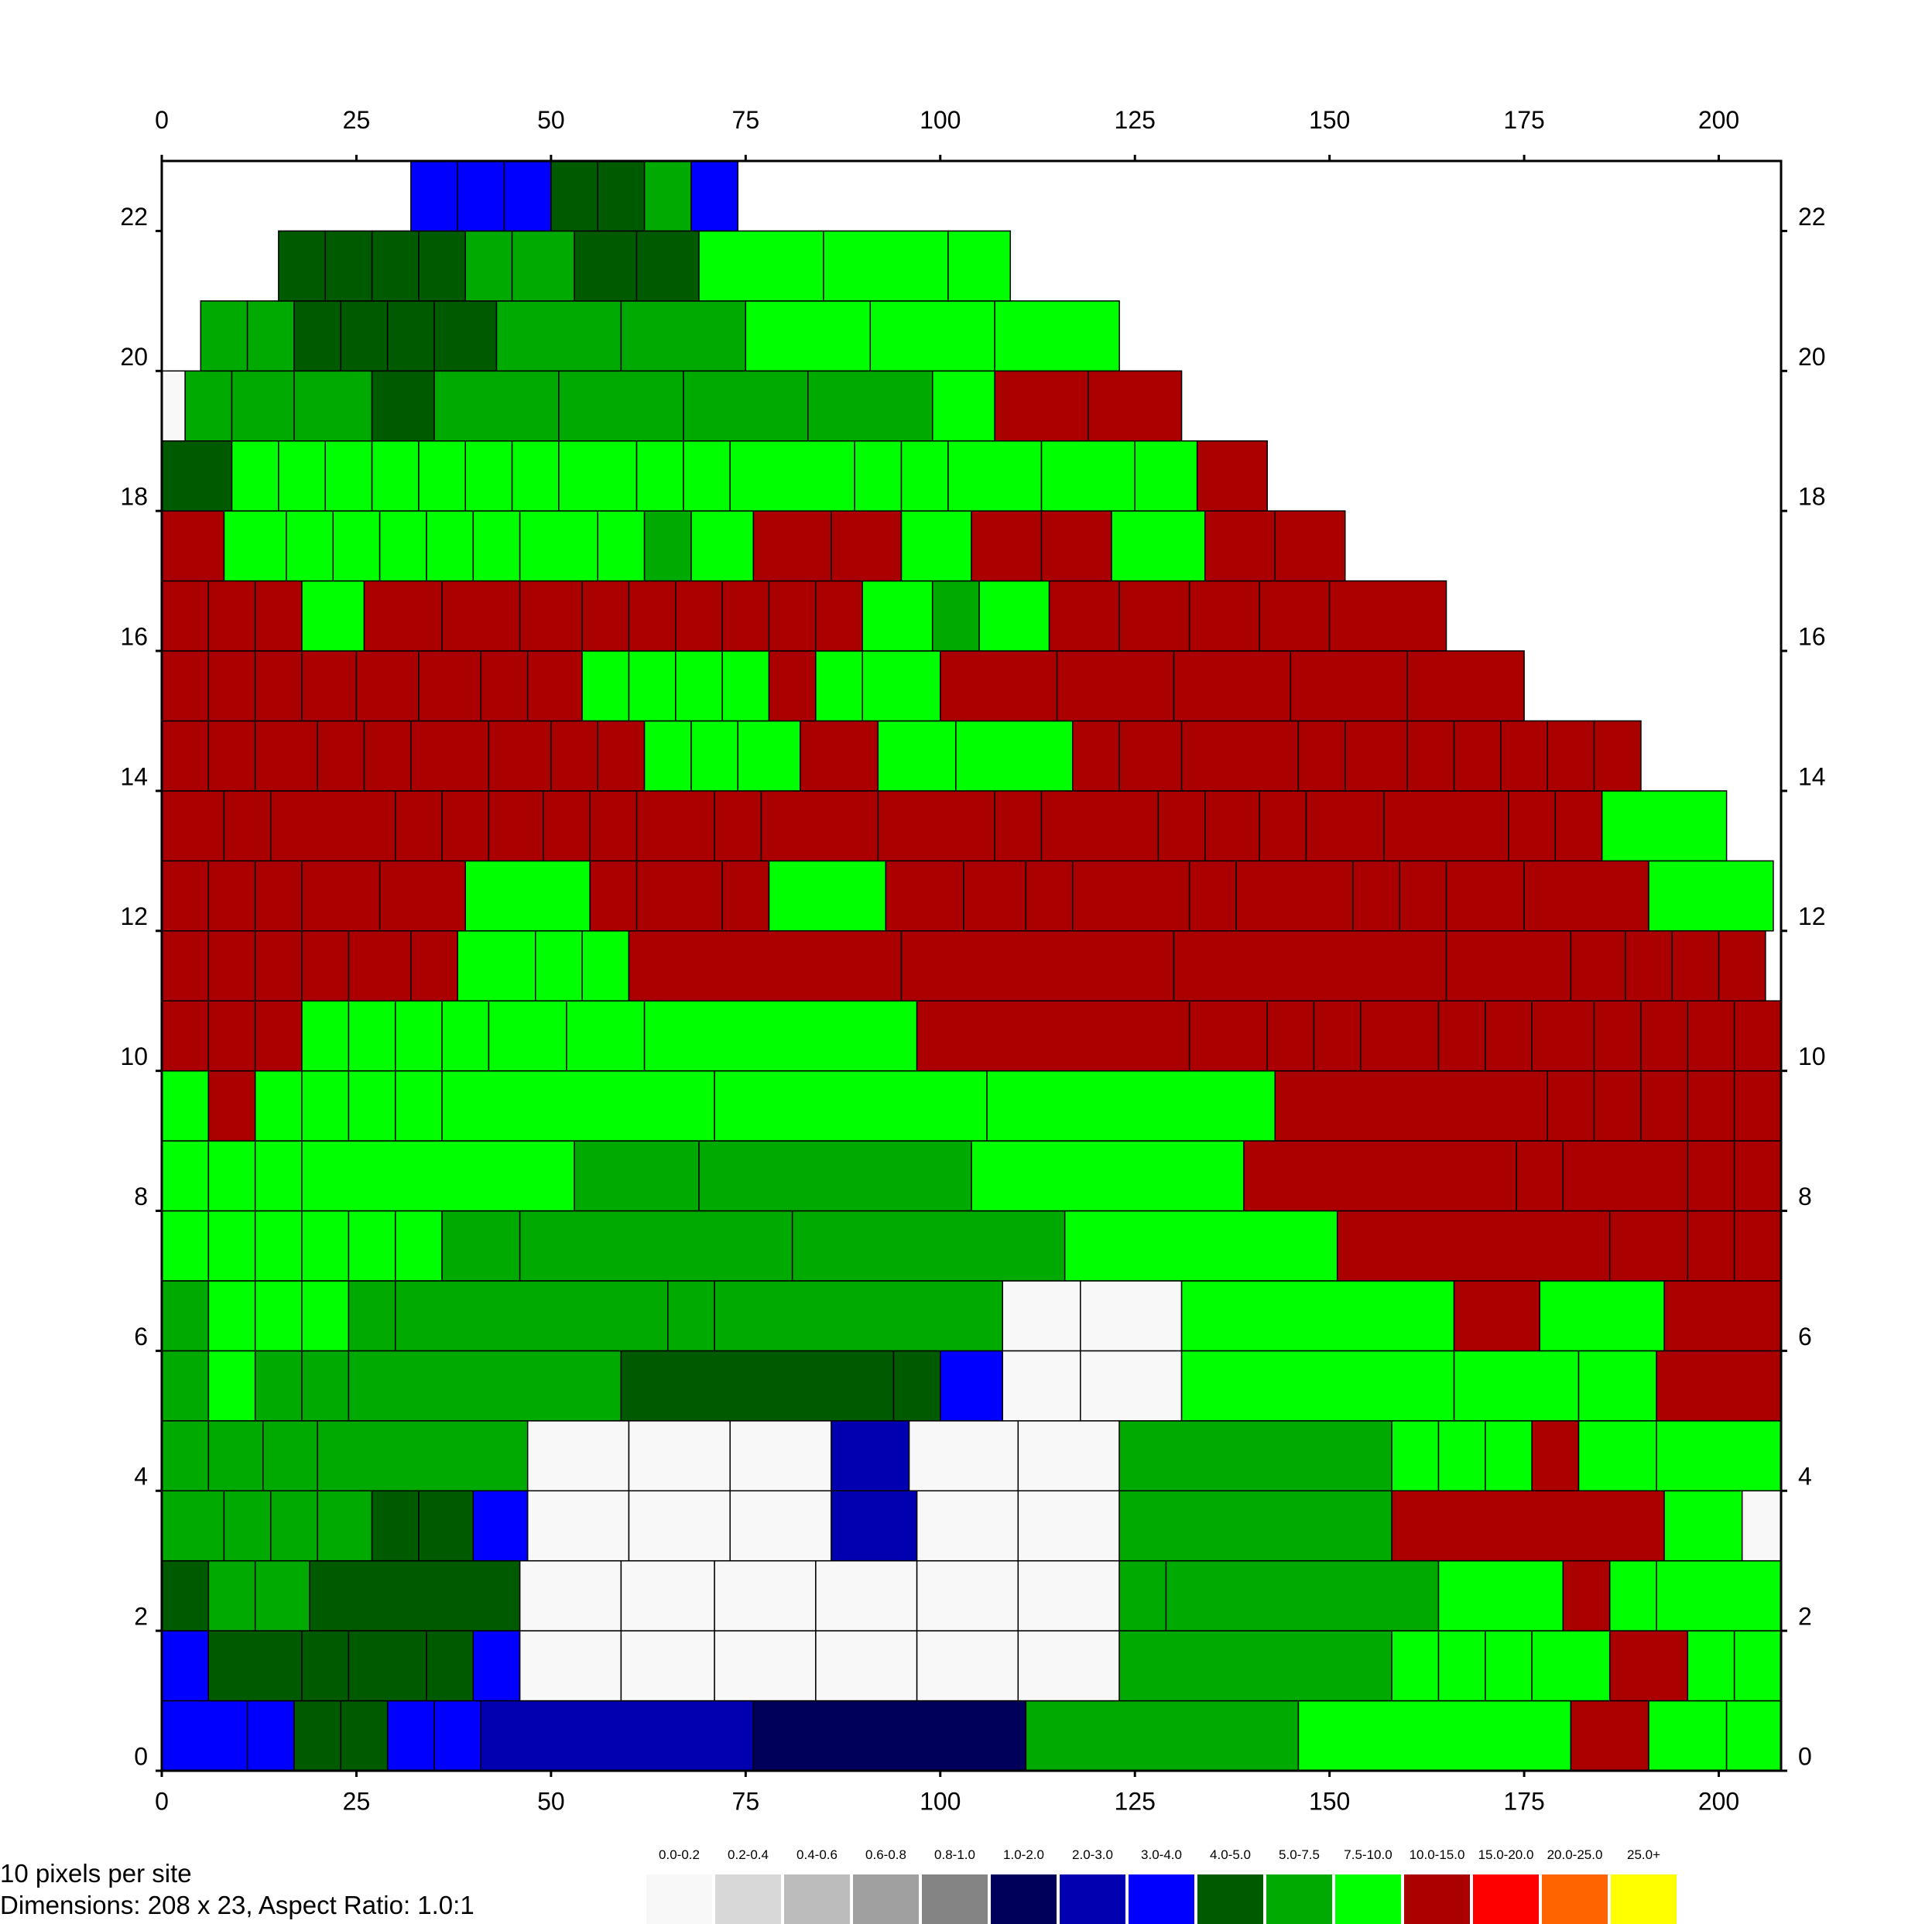 The width and height of the screenshot is (1932, 1924). I want to click on x-tick-label-top: 25, so click(357, 120).